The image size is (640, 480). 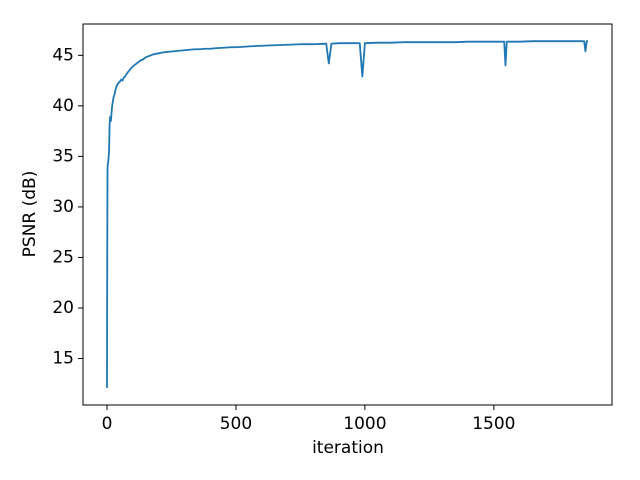 What do you see at coordinates (63, 106) in the screenshot?
I see `y-tick-label: 40` at bounding box center [63, 106].